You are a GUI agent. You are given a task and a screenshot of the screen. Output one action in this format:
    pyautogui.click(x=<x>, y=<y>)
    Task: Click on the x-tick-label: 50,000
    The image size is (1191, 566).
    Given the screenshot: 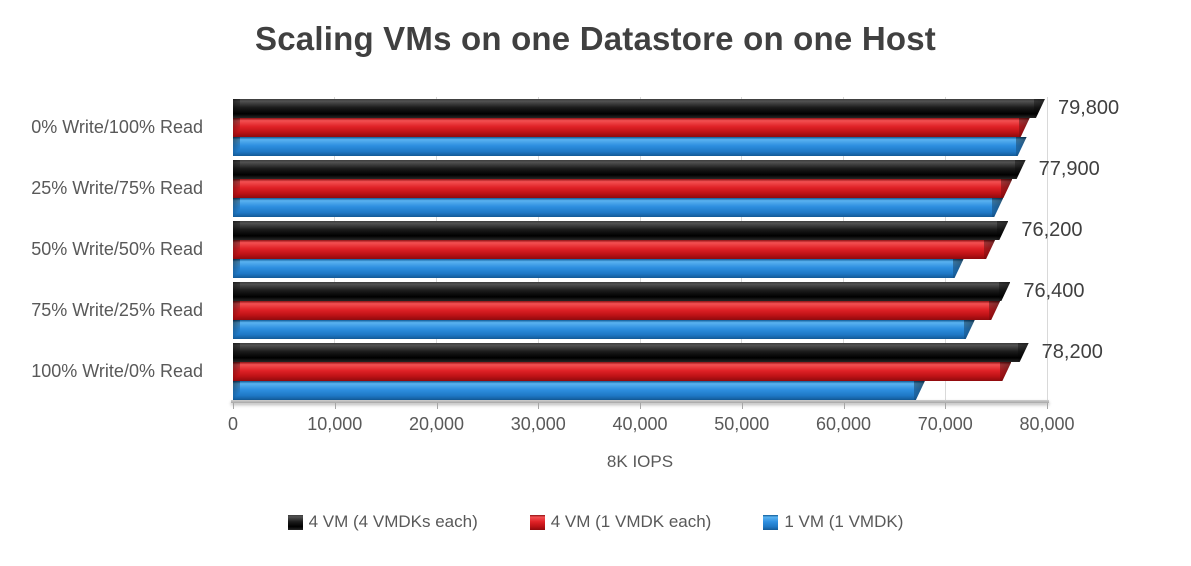 What is the action you would take?
    pyautogui.click(x=742, y=424)
    